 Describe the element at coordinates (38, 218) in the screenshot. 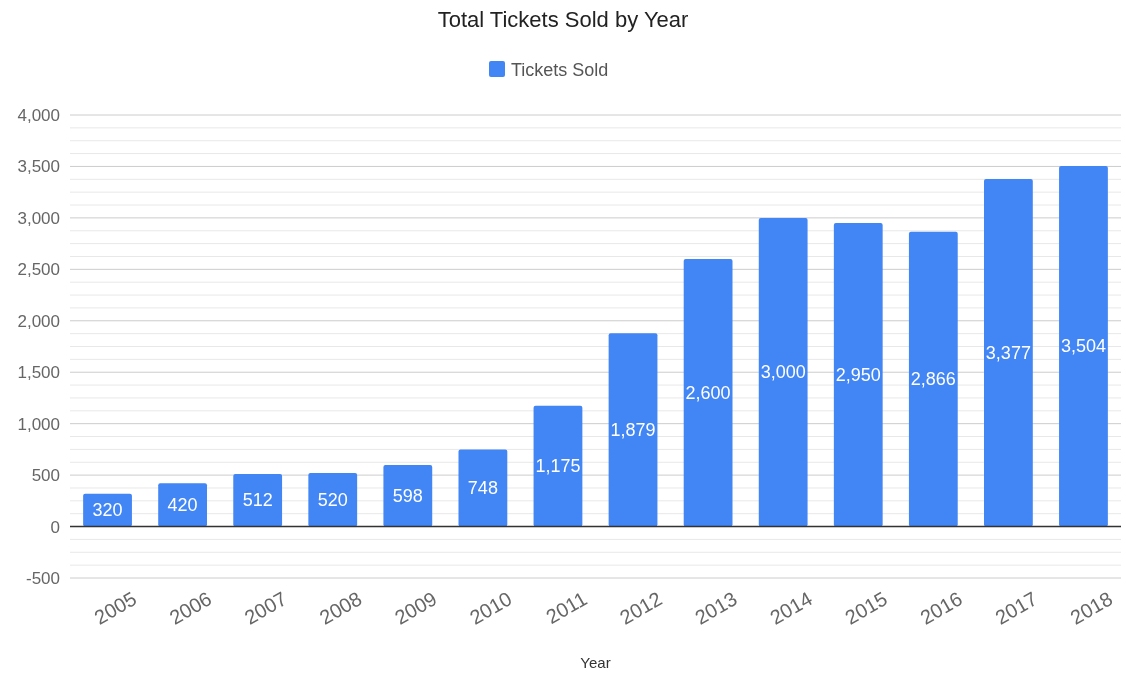

I see `y-tick-label: 3,000` at that location.